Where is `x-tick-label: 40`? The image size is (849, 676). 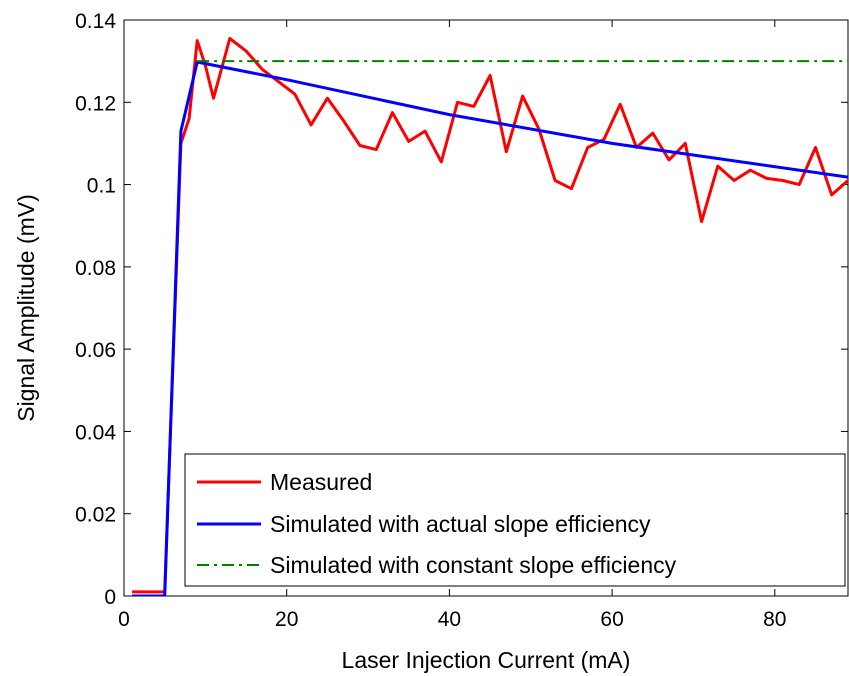
x-tick-label: 40 is located at coordinates (449, 619).